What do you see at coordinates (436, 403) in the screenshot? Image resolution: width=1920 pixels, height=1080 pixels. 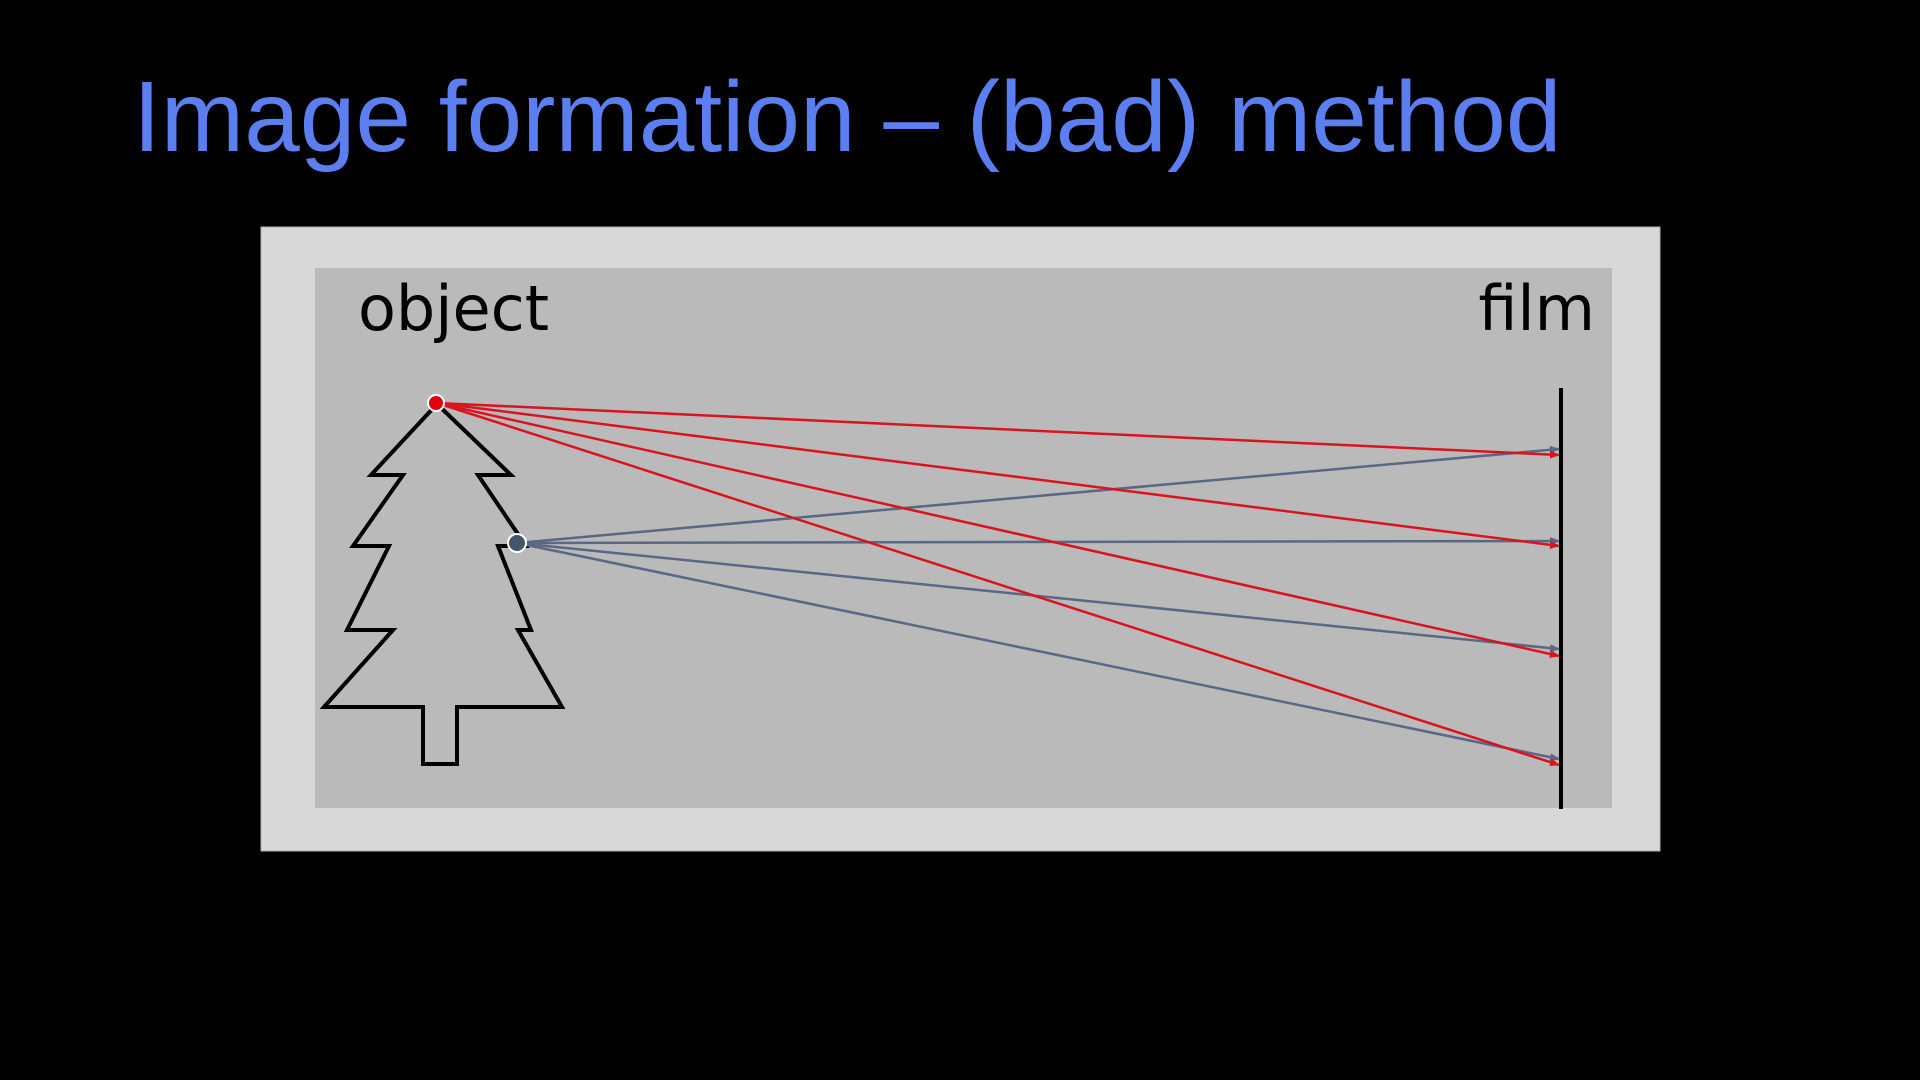 I see `red-object-point` at bounding box center [436, 403].